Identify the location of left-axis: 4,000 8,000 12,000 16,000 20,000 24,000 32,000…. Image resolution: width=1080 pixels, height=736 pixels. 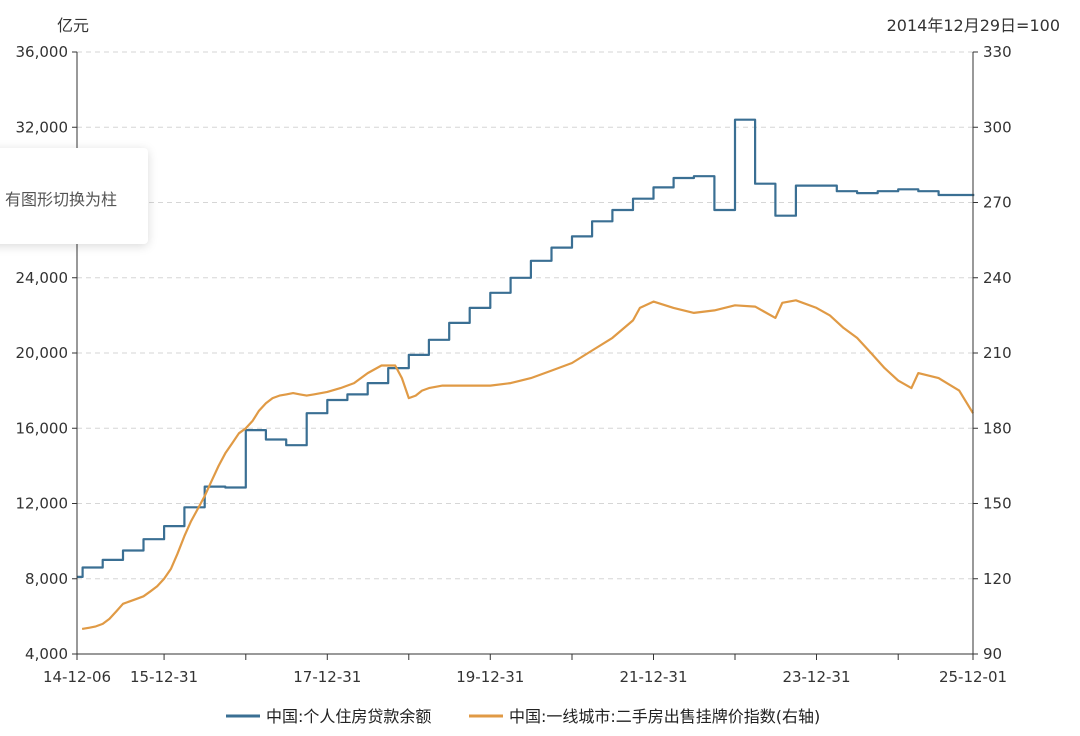
(47, 353).